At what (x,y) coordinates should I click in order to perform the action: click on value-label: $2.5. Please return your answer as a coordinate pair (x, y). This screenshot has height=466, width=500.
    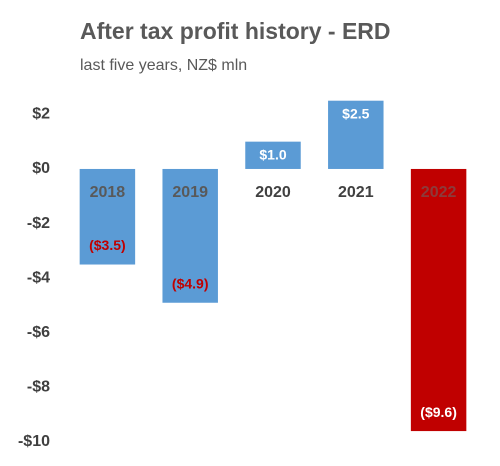
    Looking at the image, I should click on (355, 113).